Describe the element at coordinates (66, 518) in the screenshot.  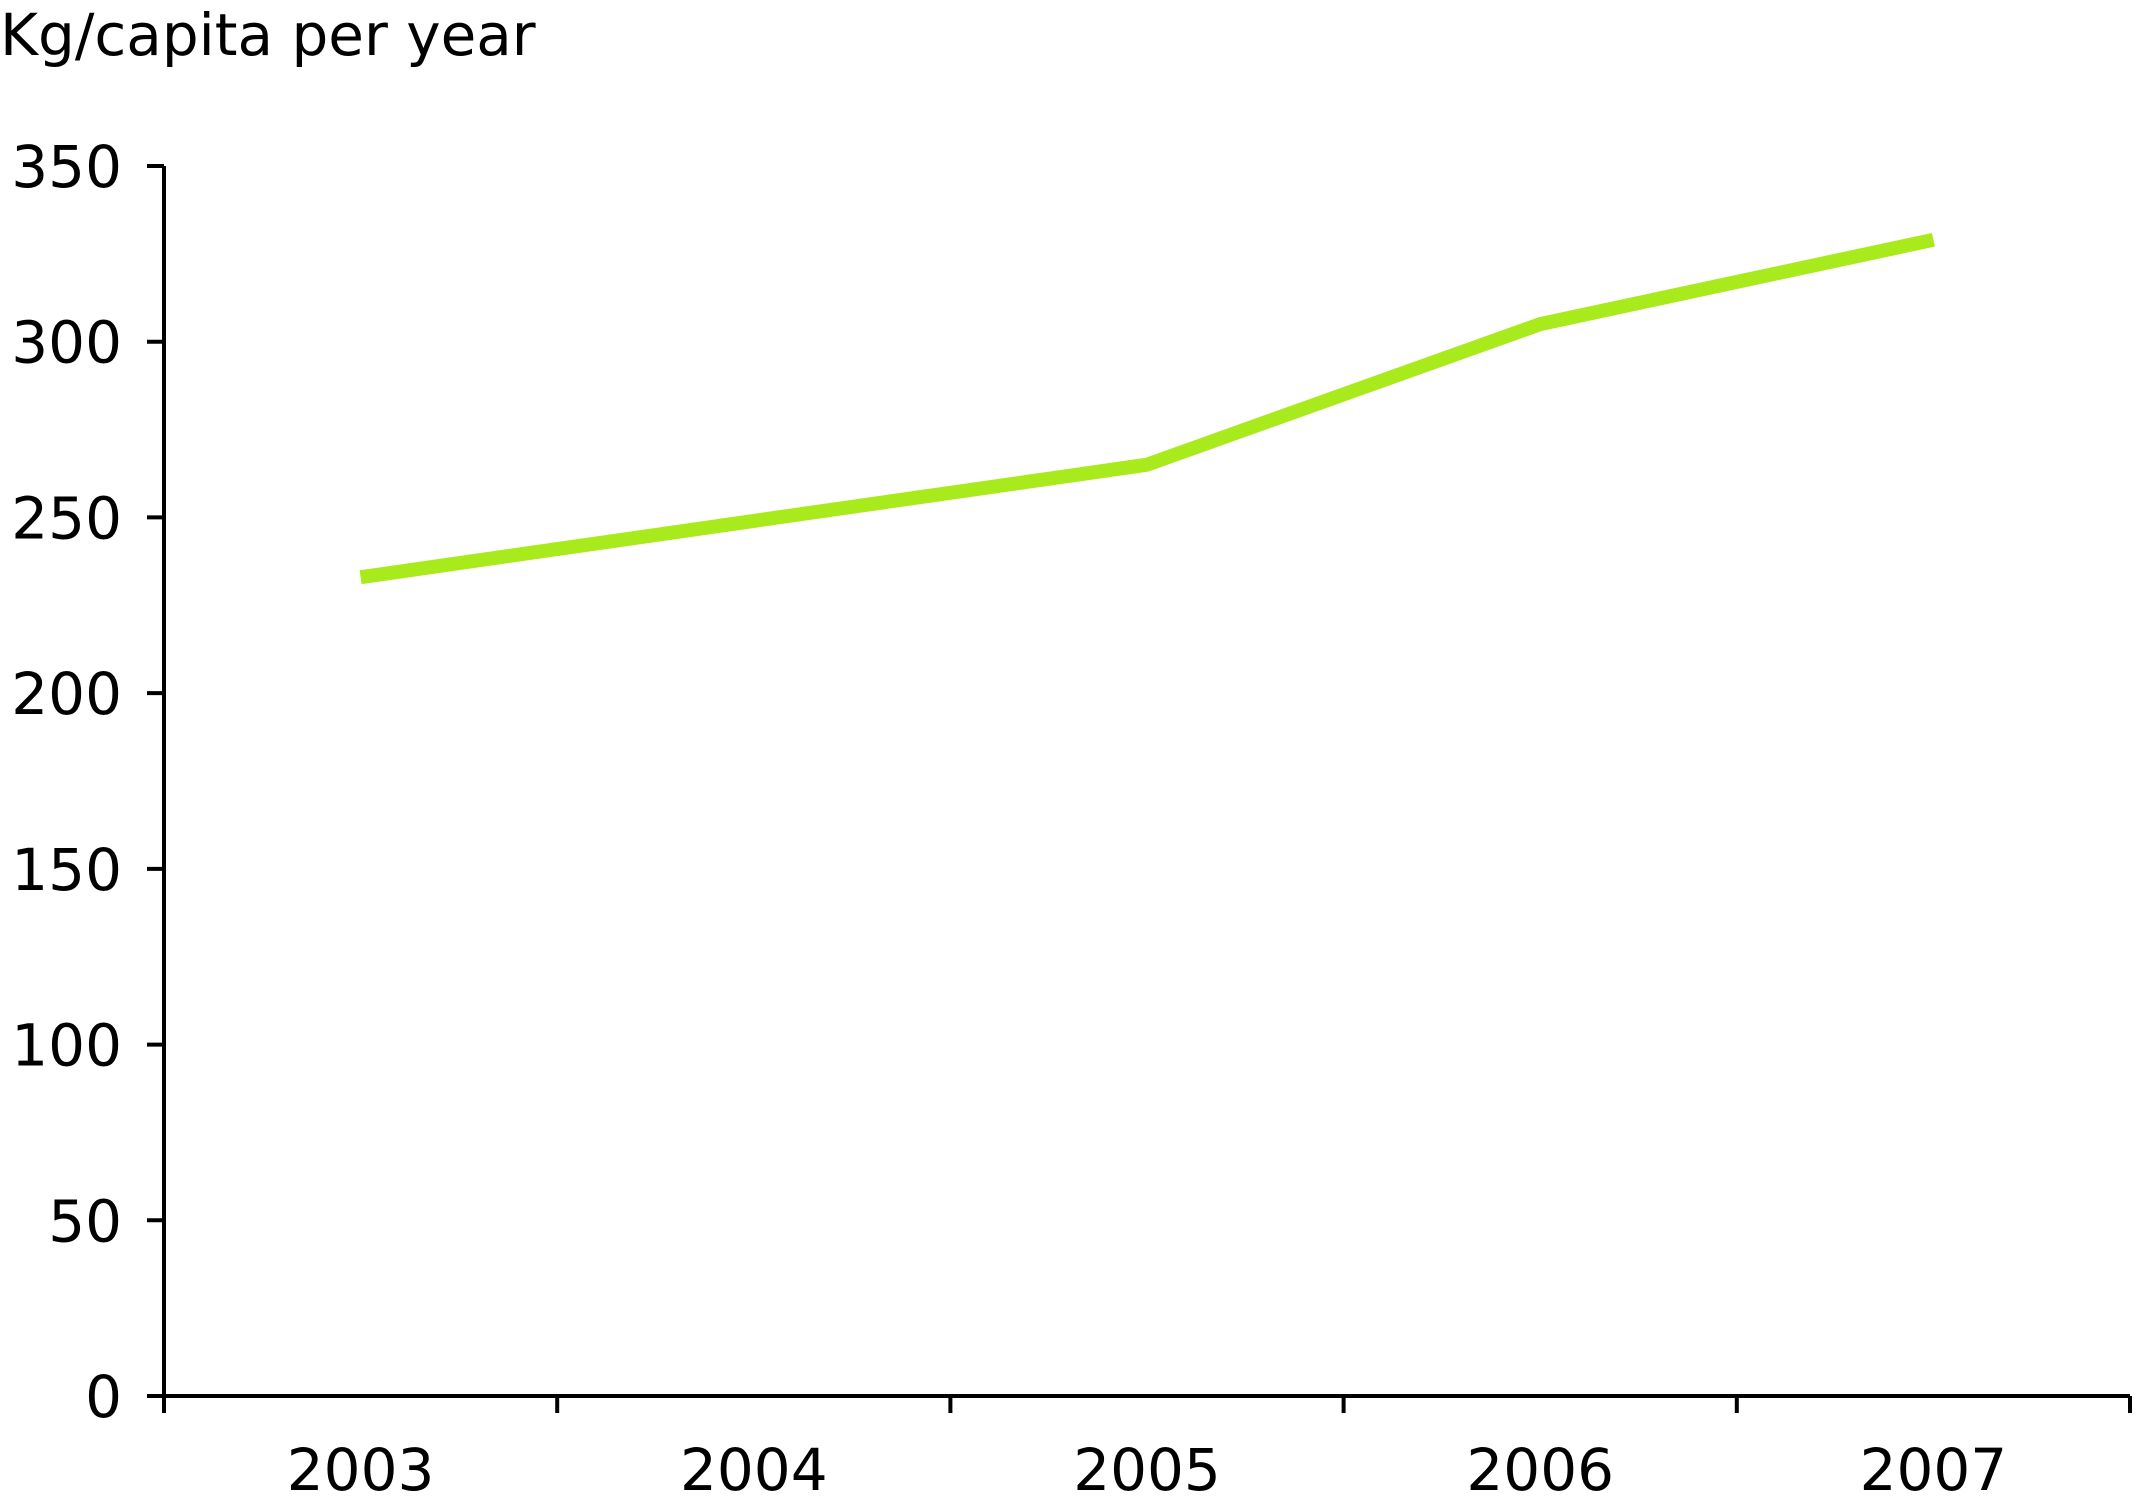
I see `y-tick-label: 250` at that location.